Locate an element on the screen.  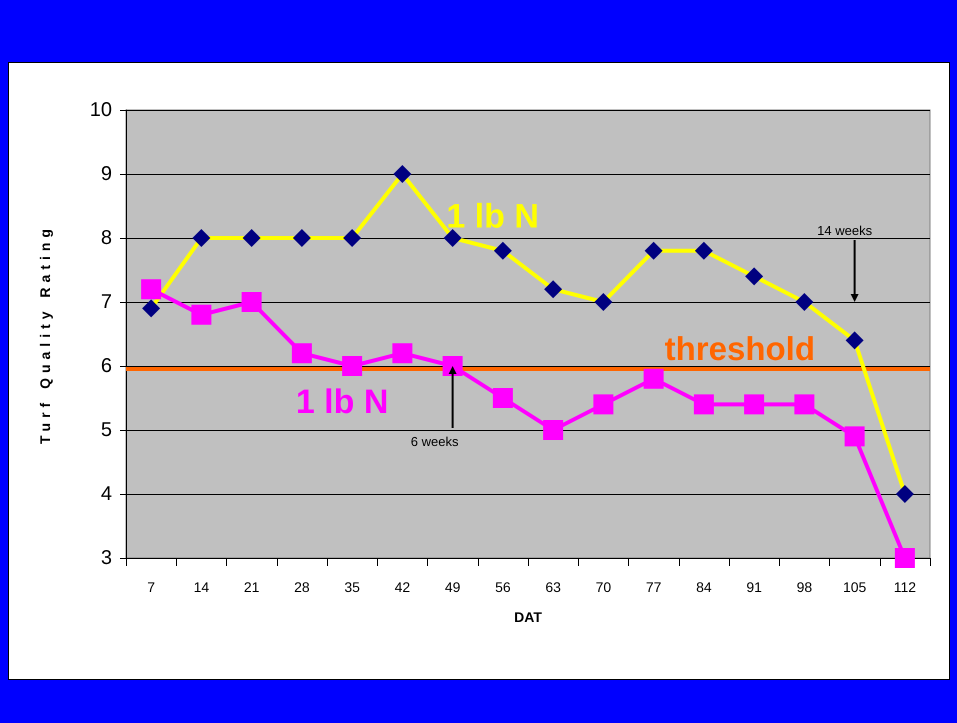
x-tick-label: 91 is located at coordinates (754, 587).